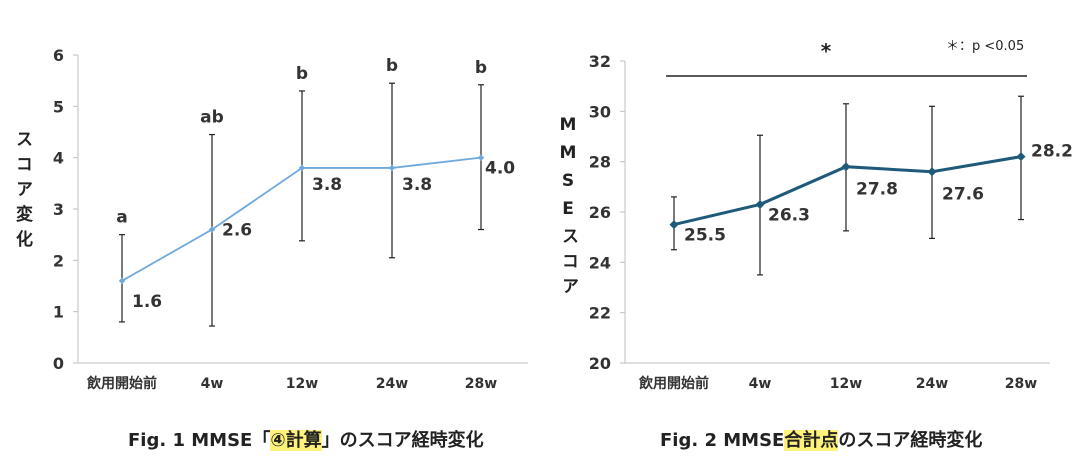  What do you see at coordinates (877, 190) in the screenshot?
I see `fig2-data-label: 27.8` at bounding box center [877, 190].